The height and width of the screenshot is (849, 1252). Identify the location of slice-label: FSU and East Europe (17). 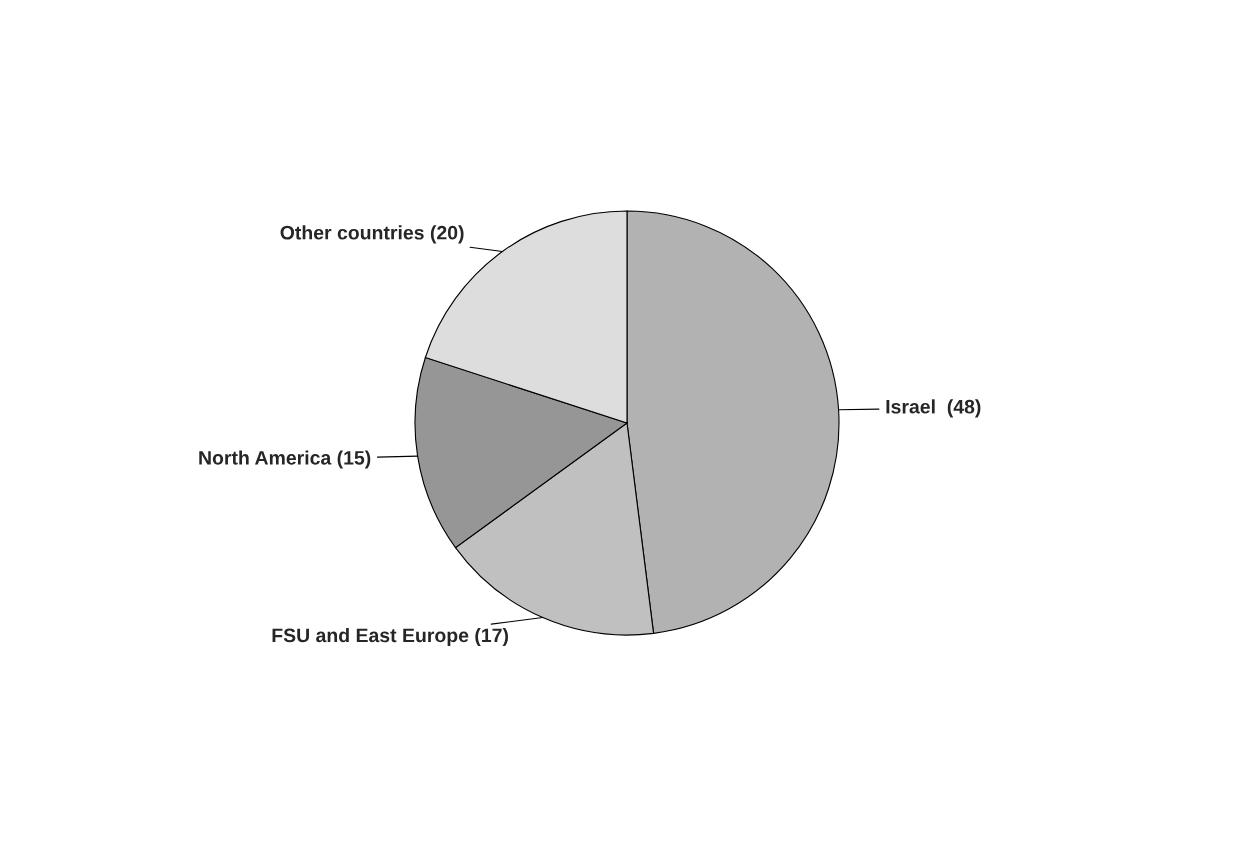
(390, 637).